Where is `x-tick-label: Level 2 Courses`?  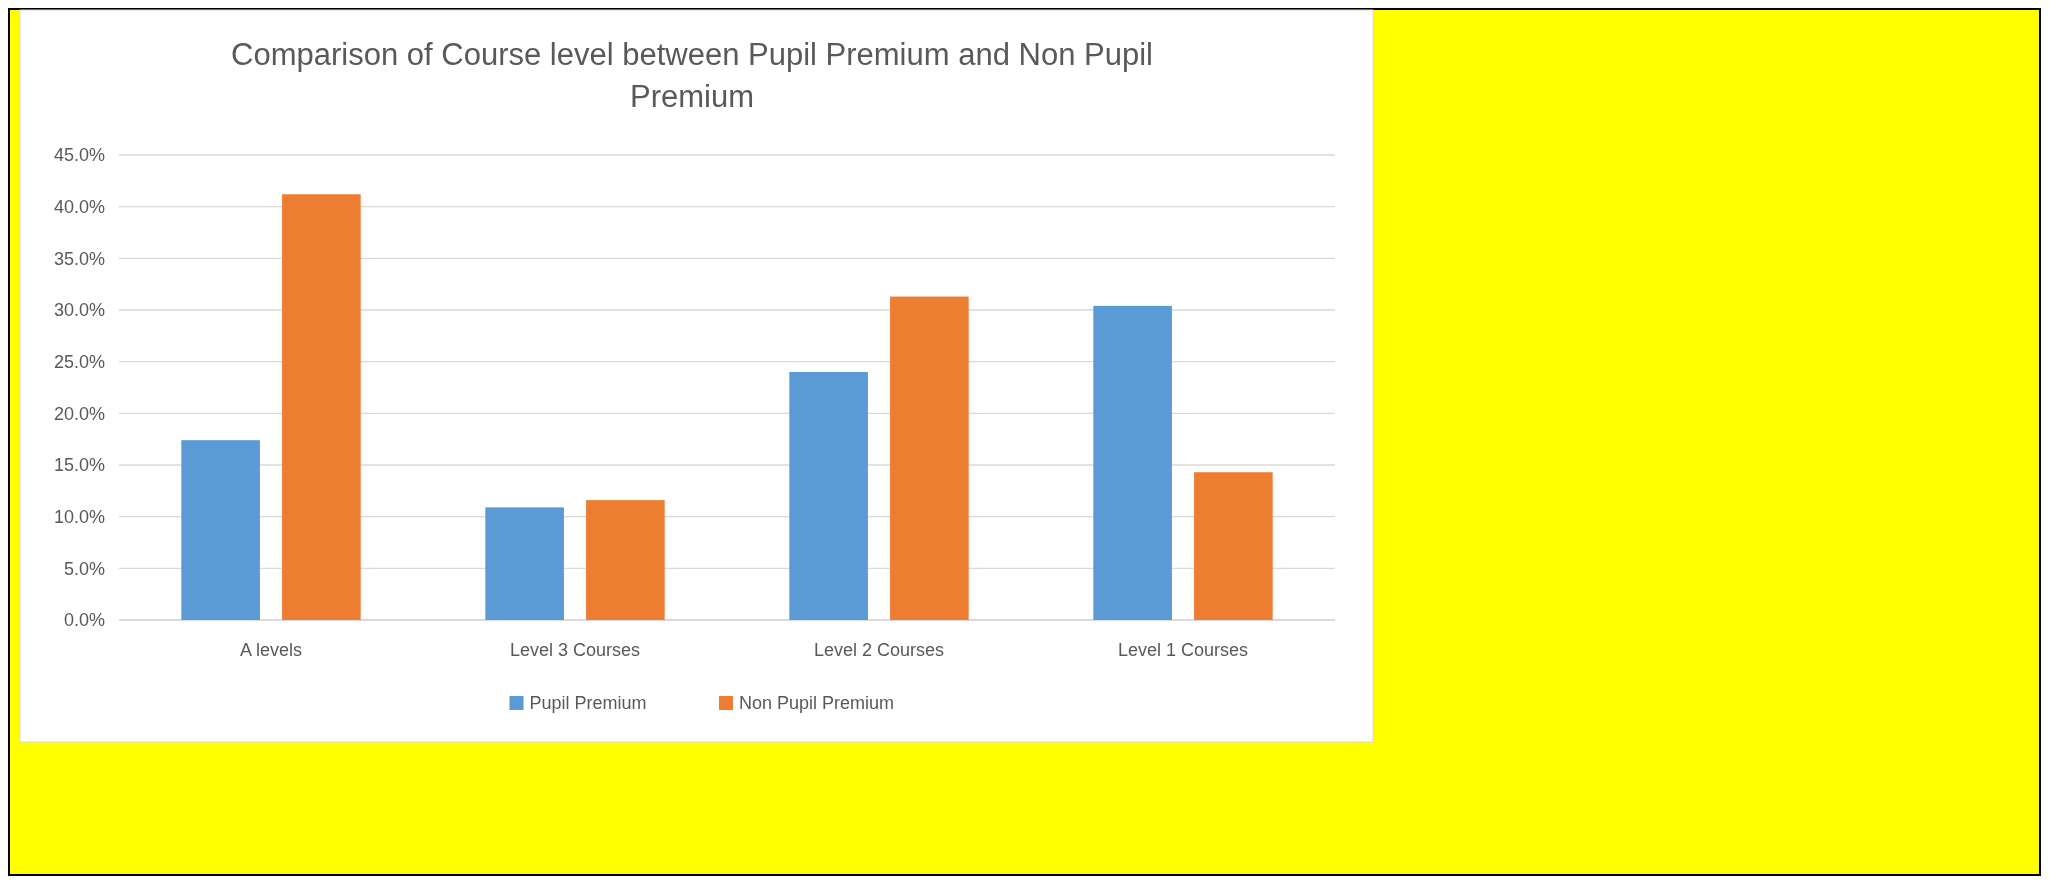 x-tick-label: Level 2 Courses is located at coordinates (879, 650).